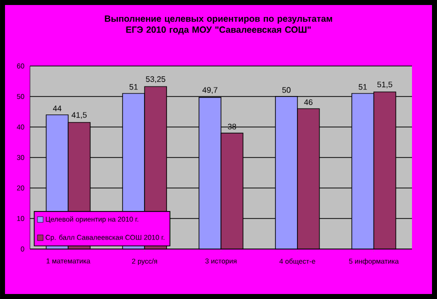 This screenshot has height=299, width=437. What do you see at coordinates (384, 85) in the screenshot?
I see `data-label: 51,5` at bounding box center [384, 85].